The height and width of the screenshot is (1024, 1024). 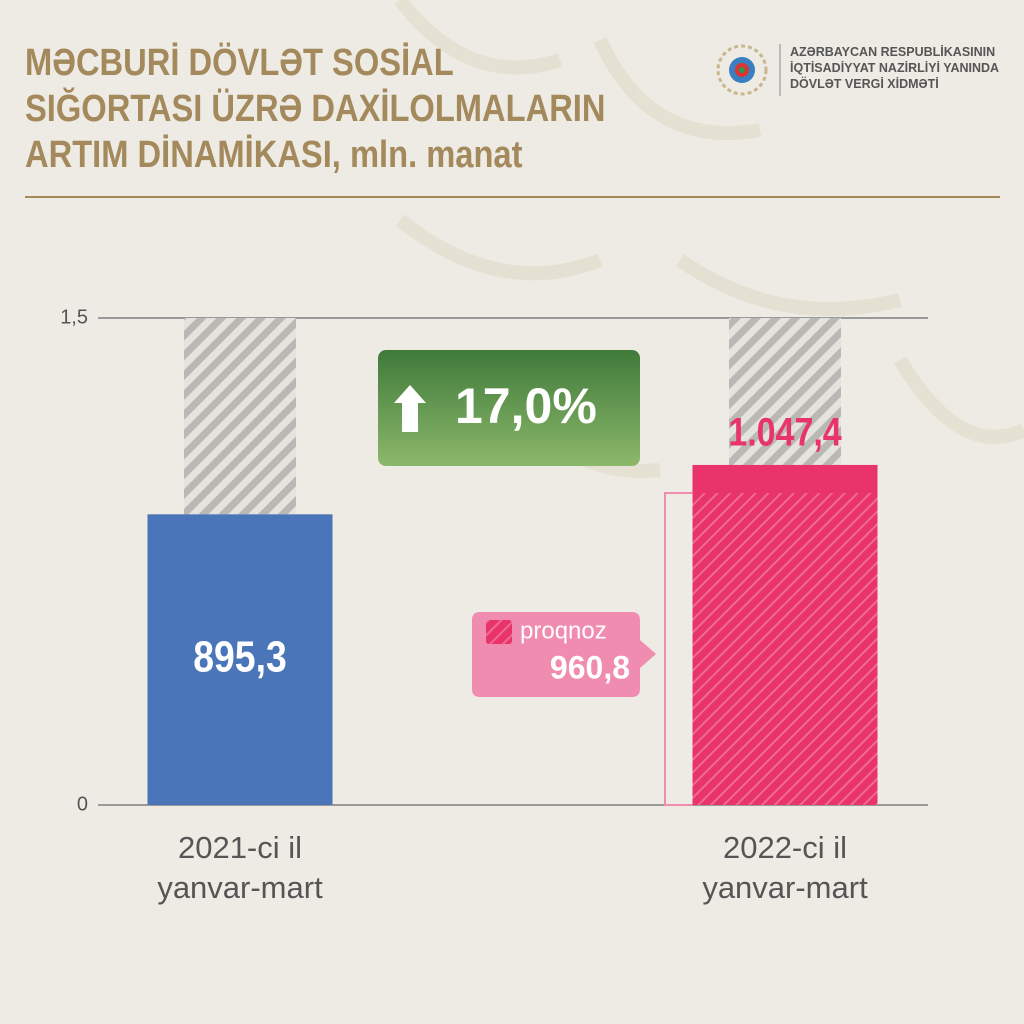 I want to click on forecast-bracket, so click(x=678, y=649).